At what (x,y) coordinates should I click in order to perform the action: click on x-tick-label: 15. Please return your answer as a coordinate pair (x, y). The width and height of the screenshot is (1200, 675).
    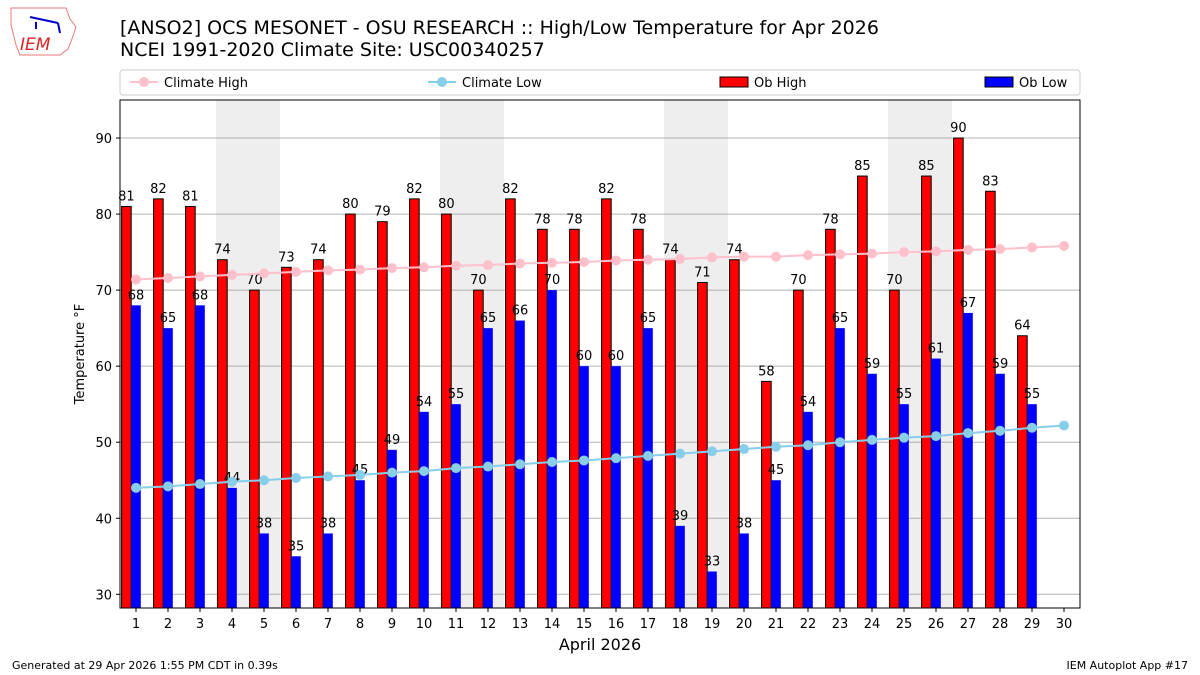
    Looking at the image, I should click on (584, 624).